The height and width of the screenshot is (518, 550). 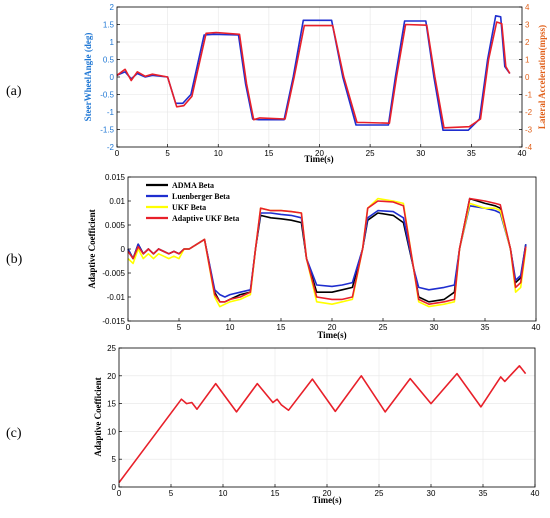 What do you see at coordinates (420, 153) in the screenshot?
I see `panel-a-xtick-label: 30` at bounding box center [420, 153].